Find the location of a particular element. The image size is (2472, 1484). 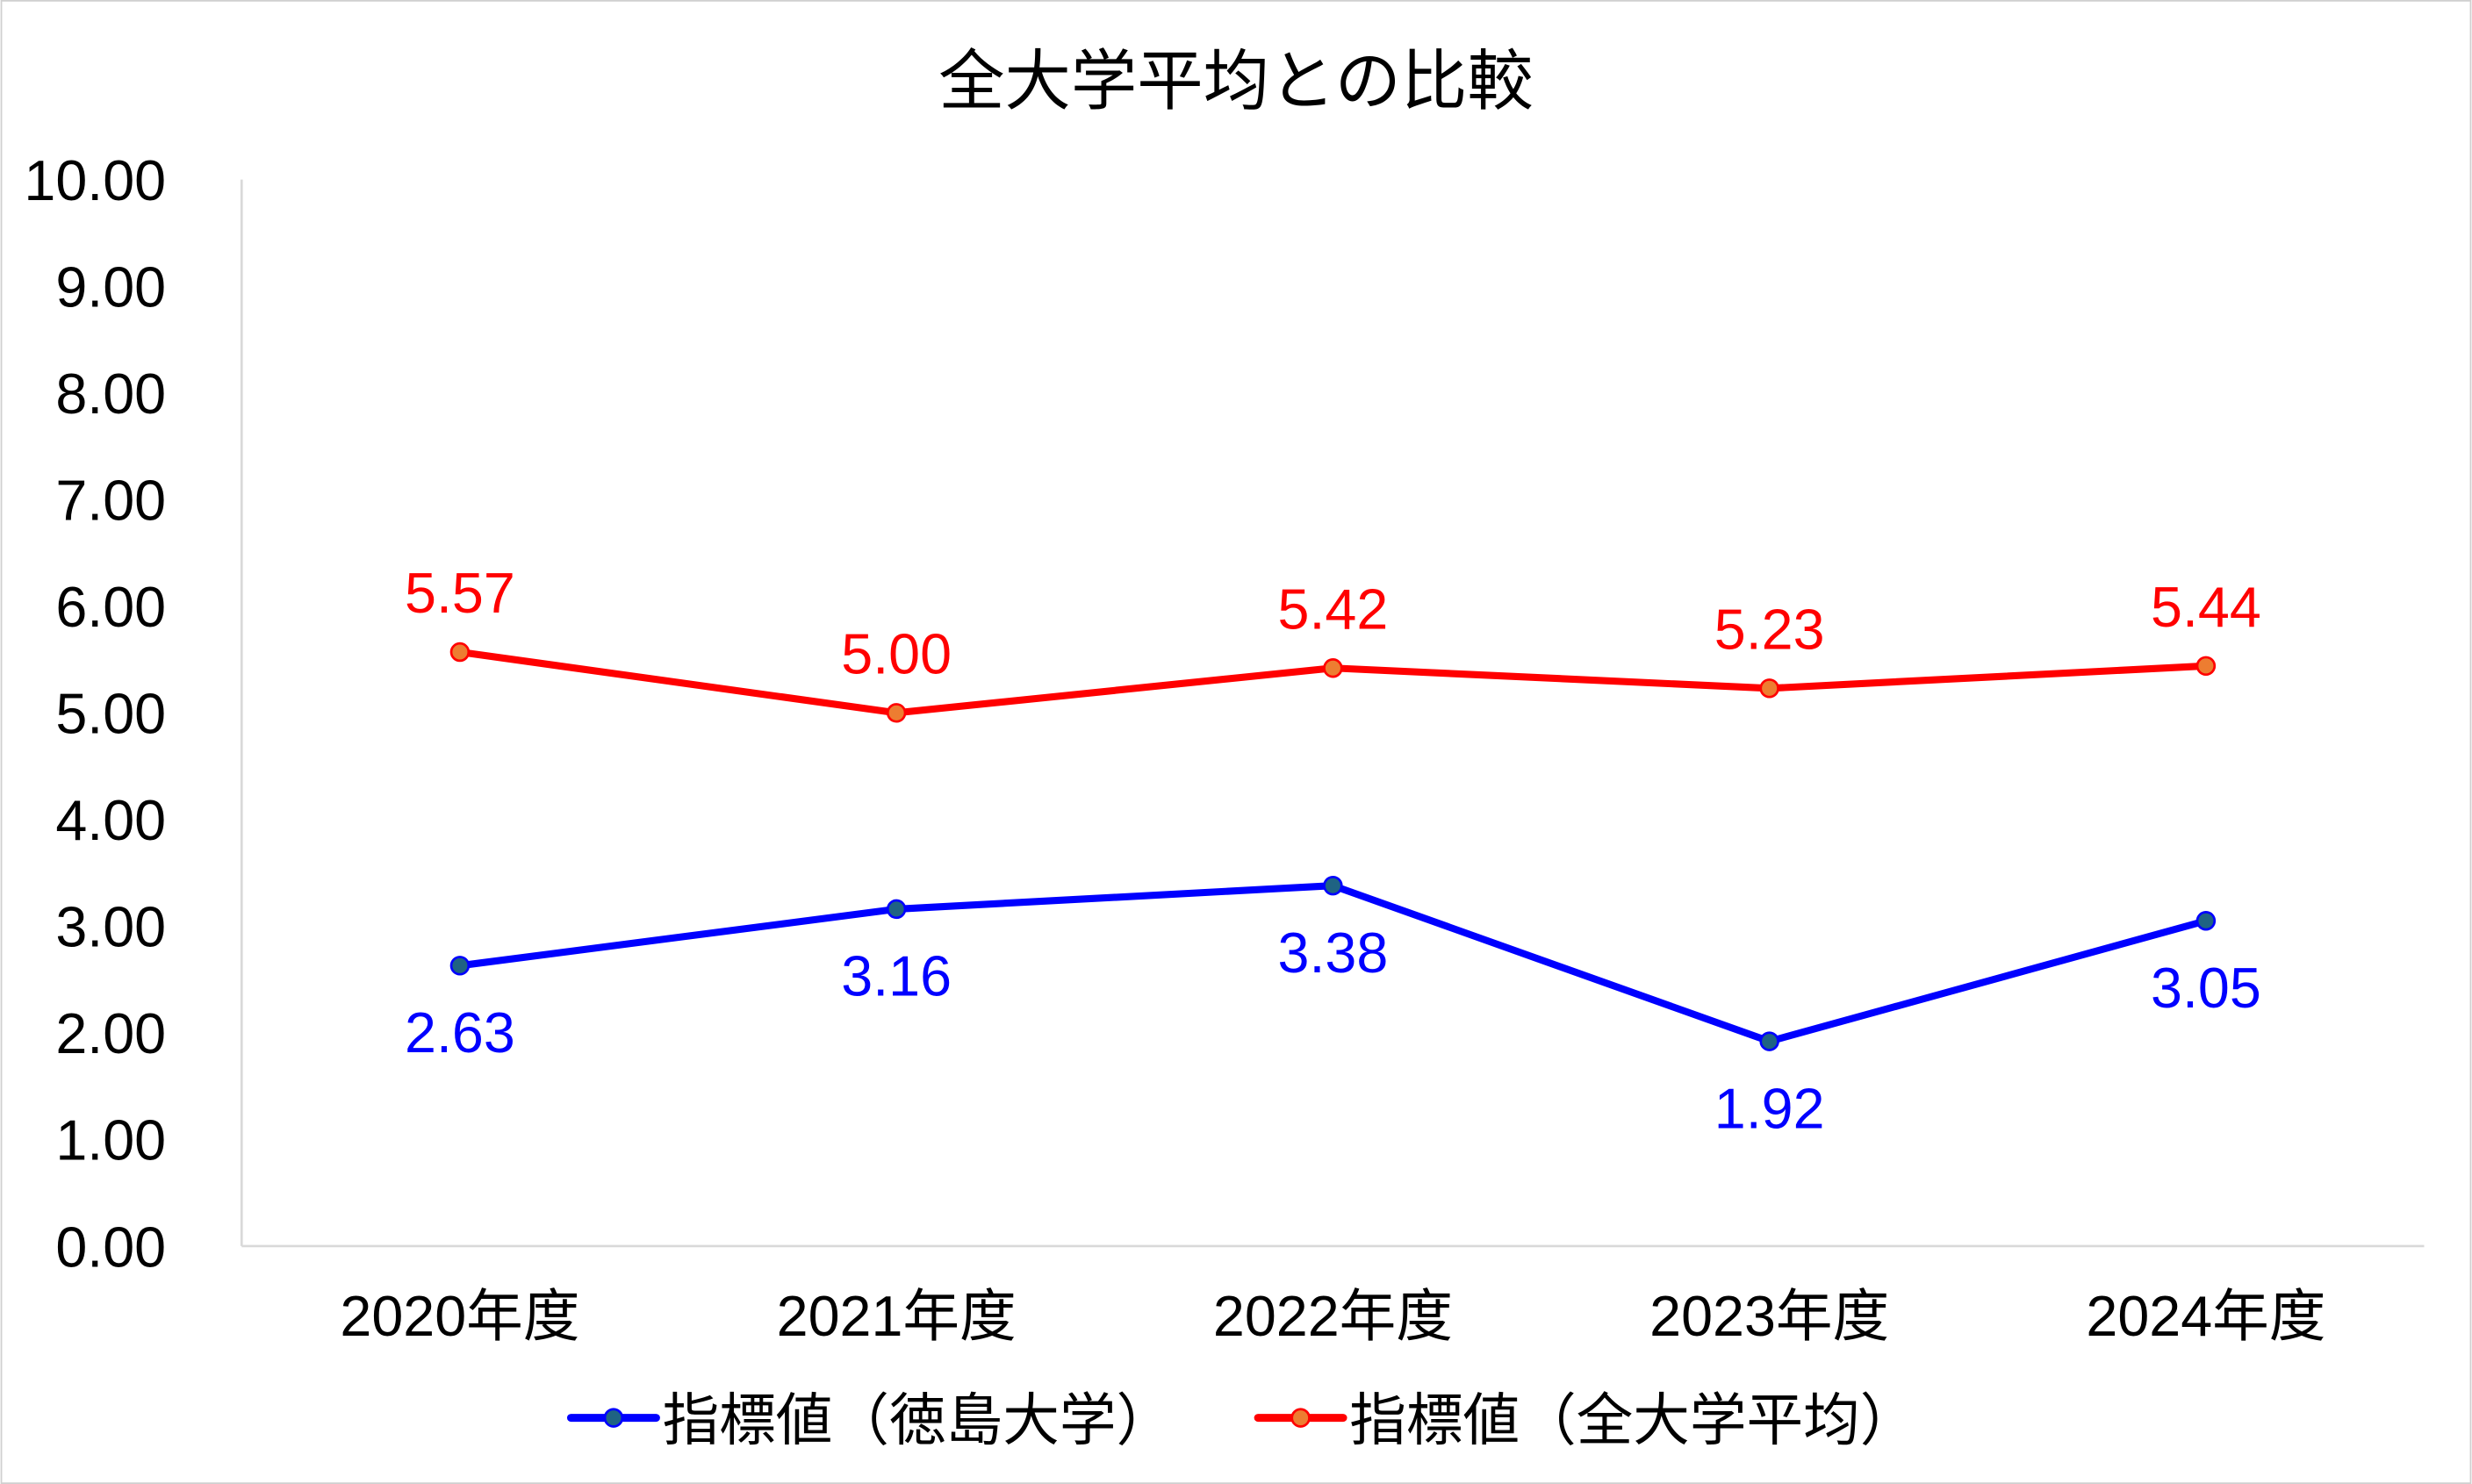

y-tick-label: 10.00 is located at coordinates (95, 180).